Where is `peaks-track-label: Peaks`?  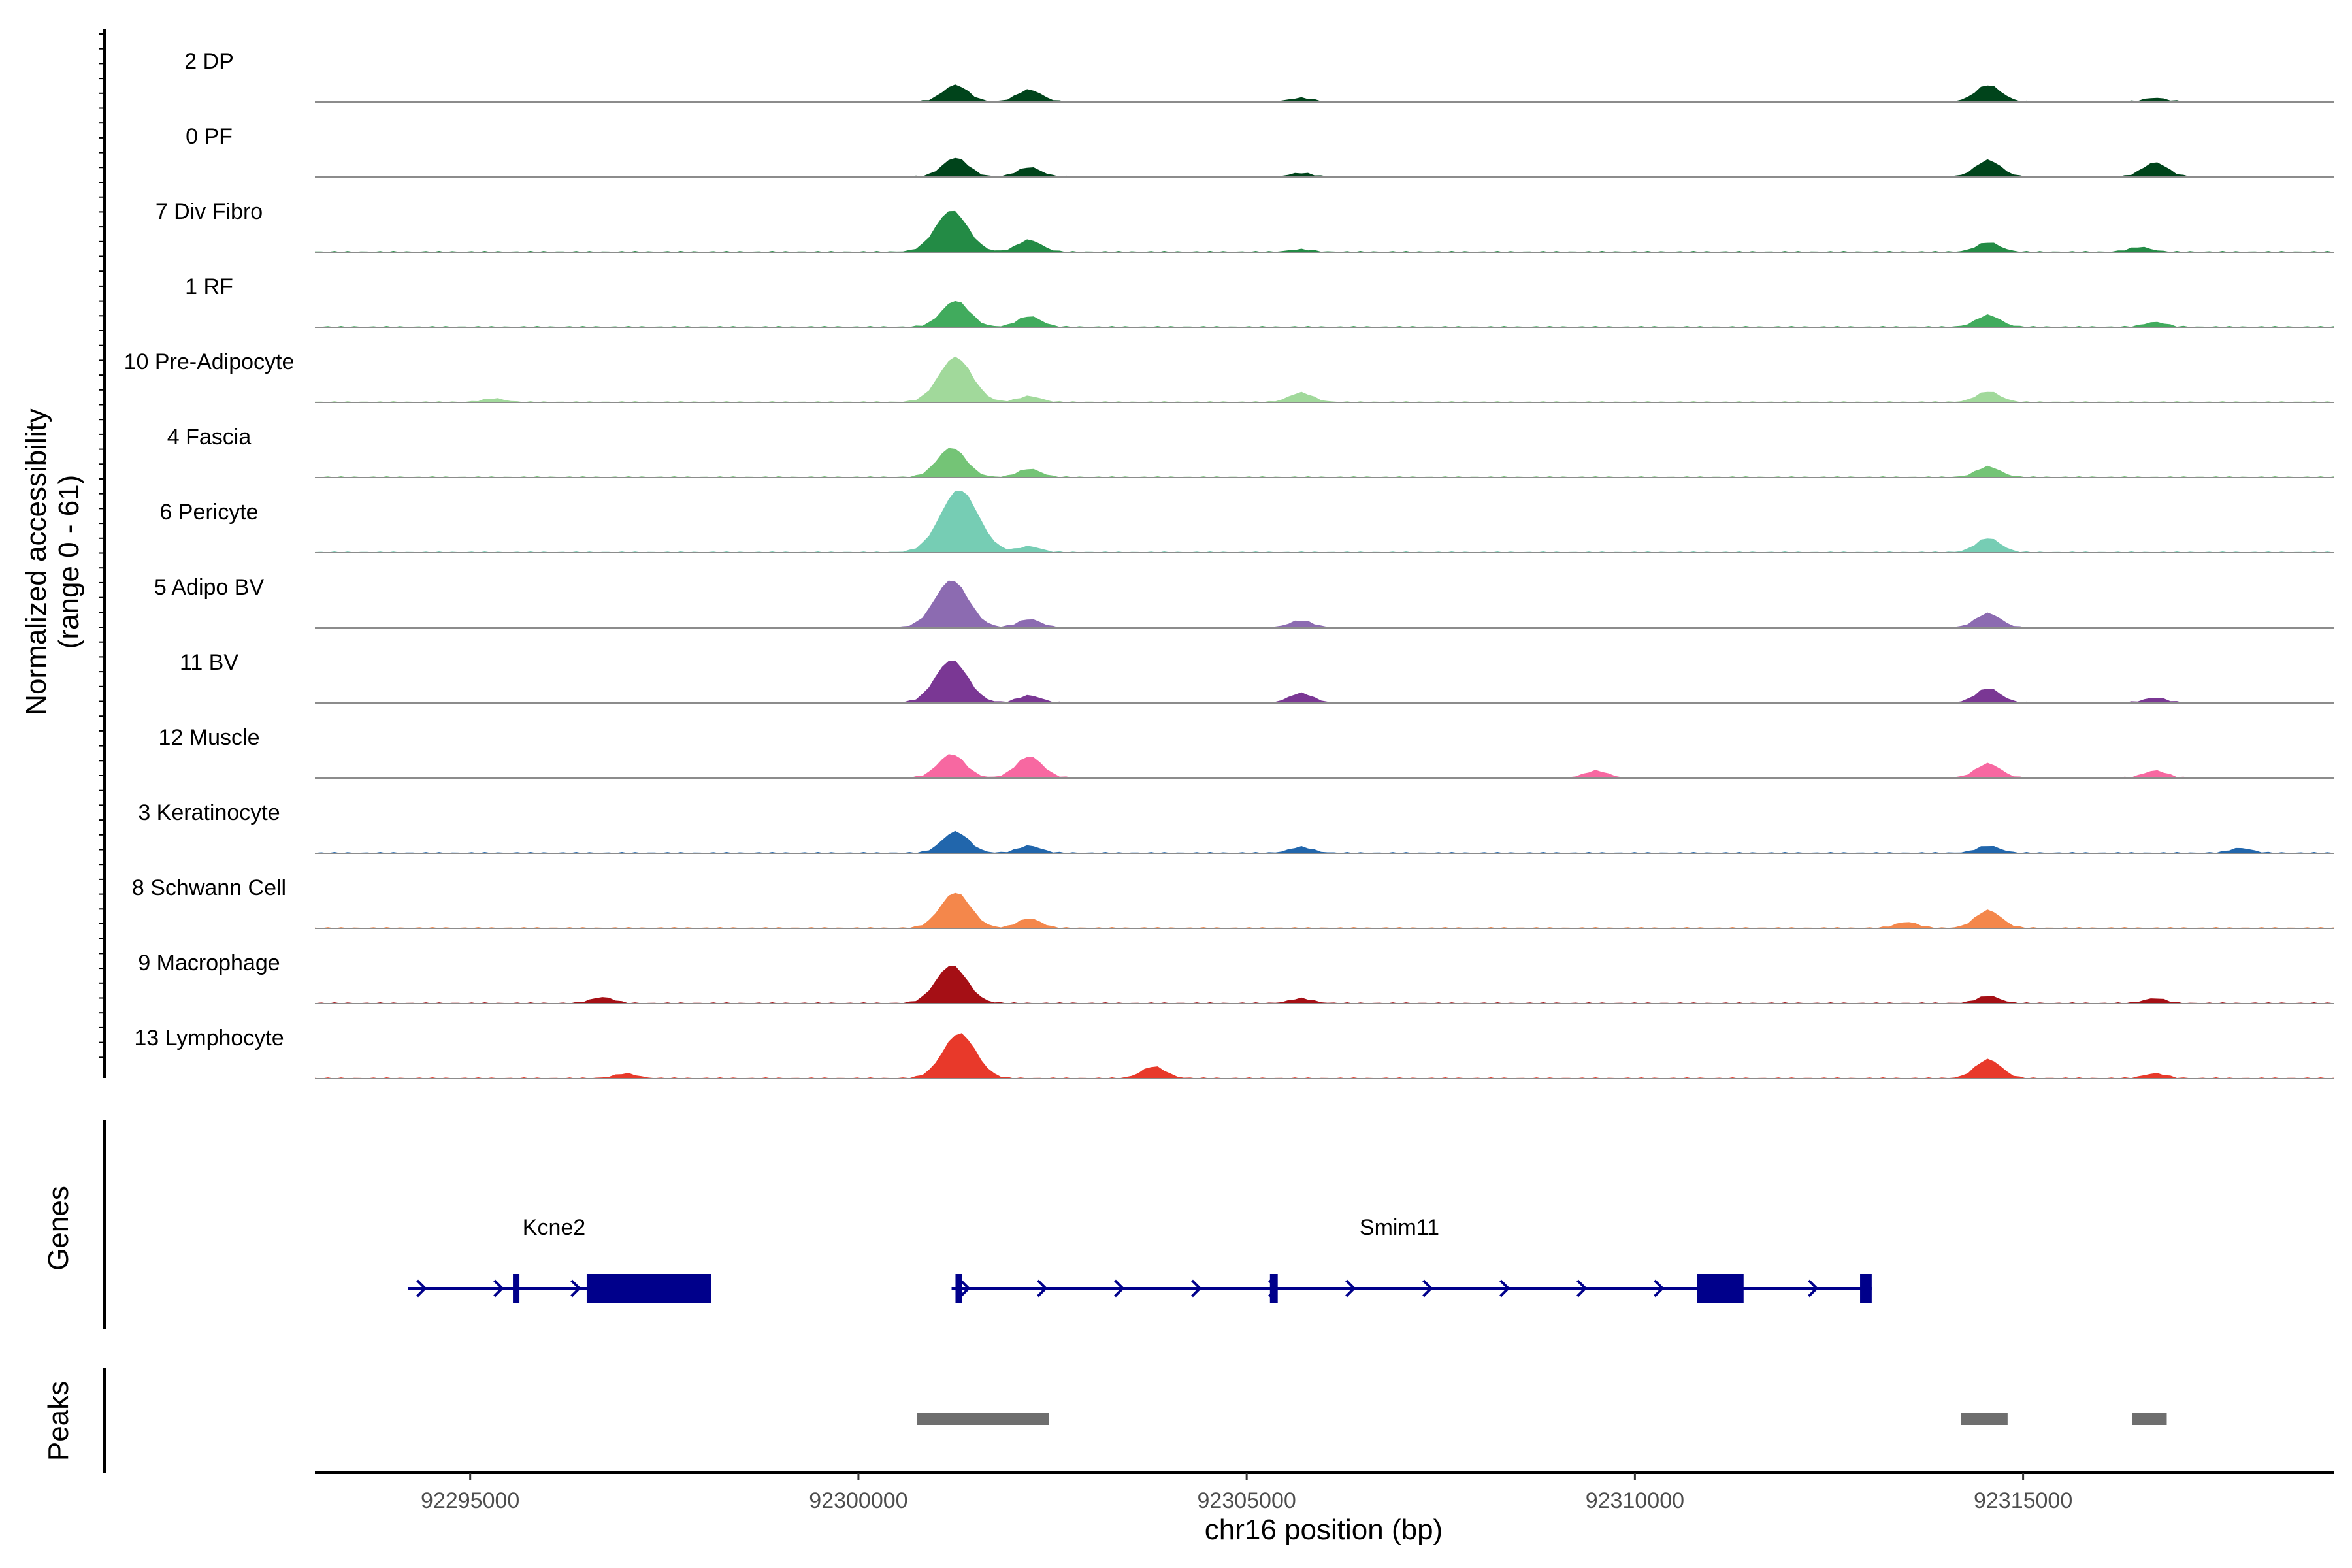
peaks-track-label: Peaks is located at coordinates (58, 1421).